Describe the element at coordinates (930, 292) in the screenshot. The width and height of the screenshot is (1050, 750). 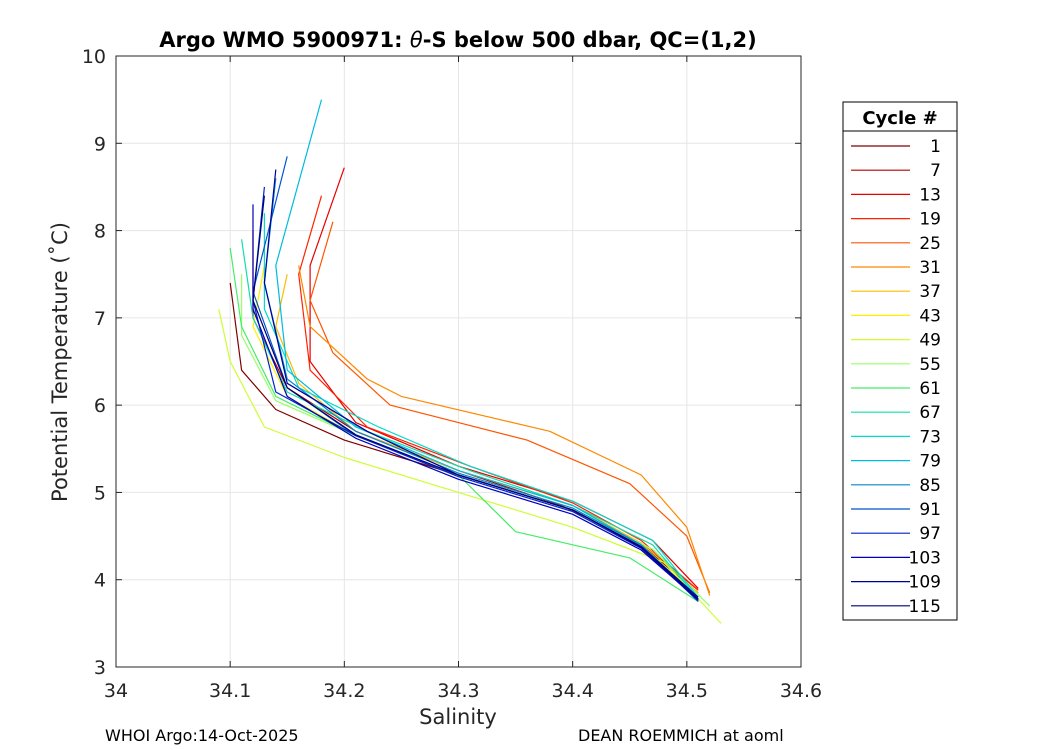
I see `legend-label-37: 37` at that location.